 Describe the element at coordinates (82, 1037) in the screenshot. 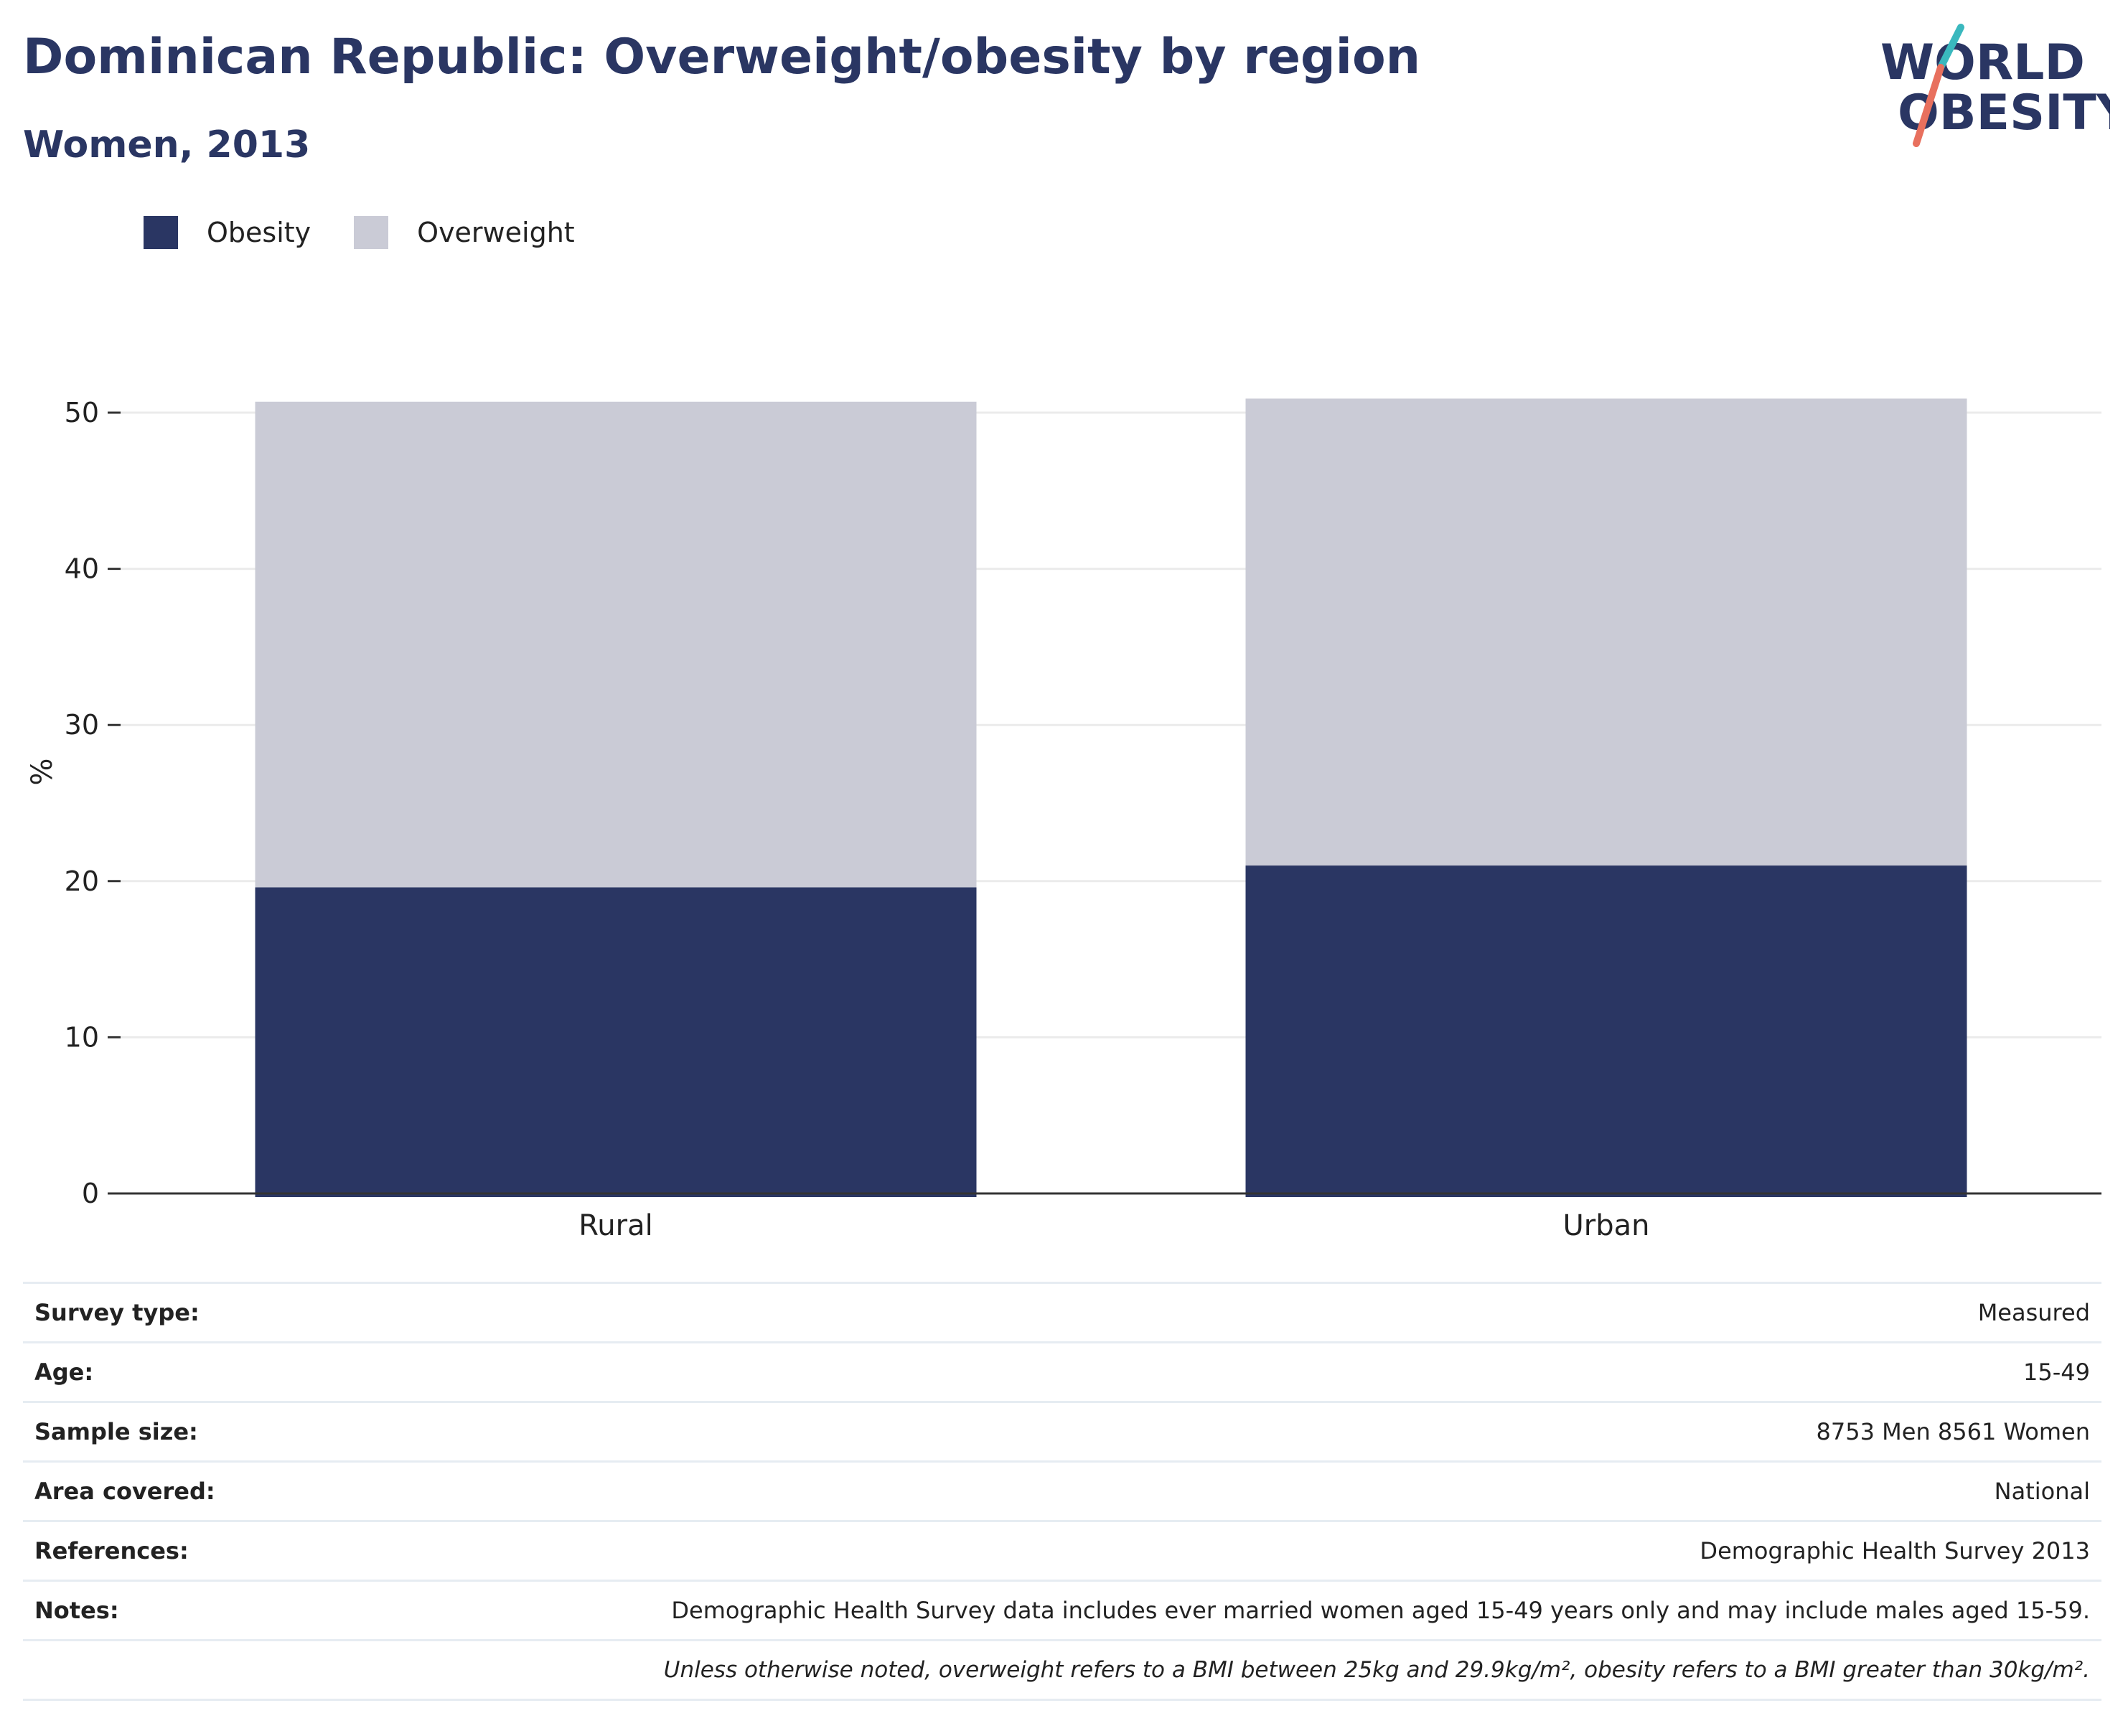

I see `y-tick-label: 10` at that location.